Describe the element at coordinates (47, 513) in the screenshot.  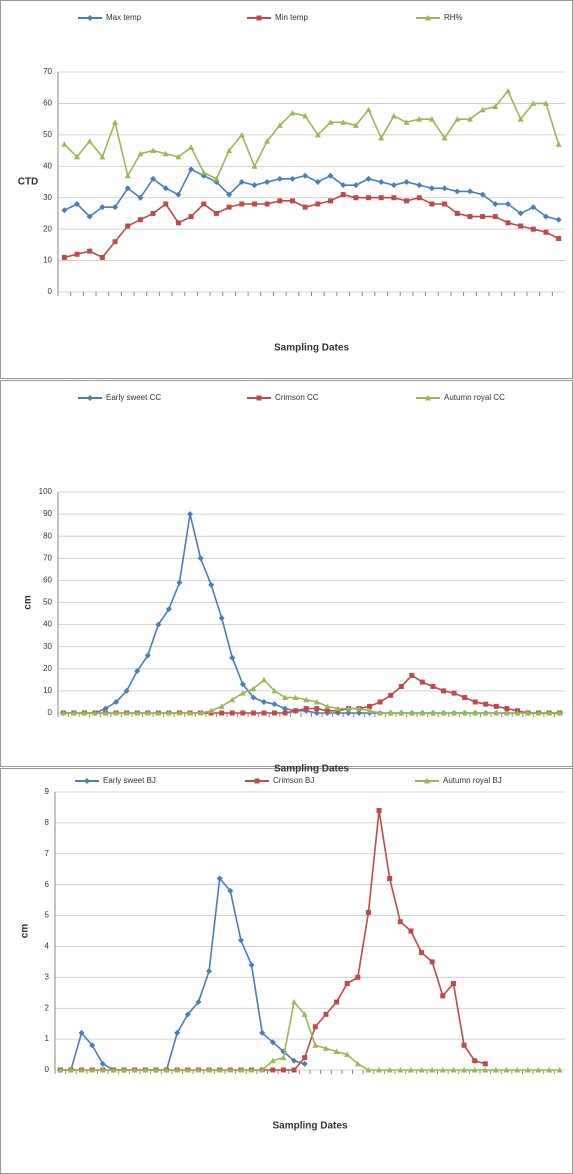
I see `y-tick-label: 90` at that location.